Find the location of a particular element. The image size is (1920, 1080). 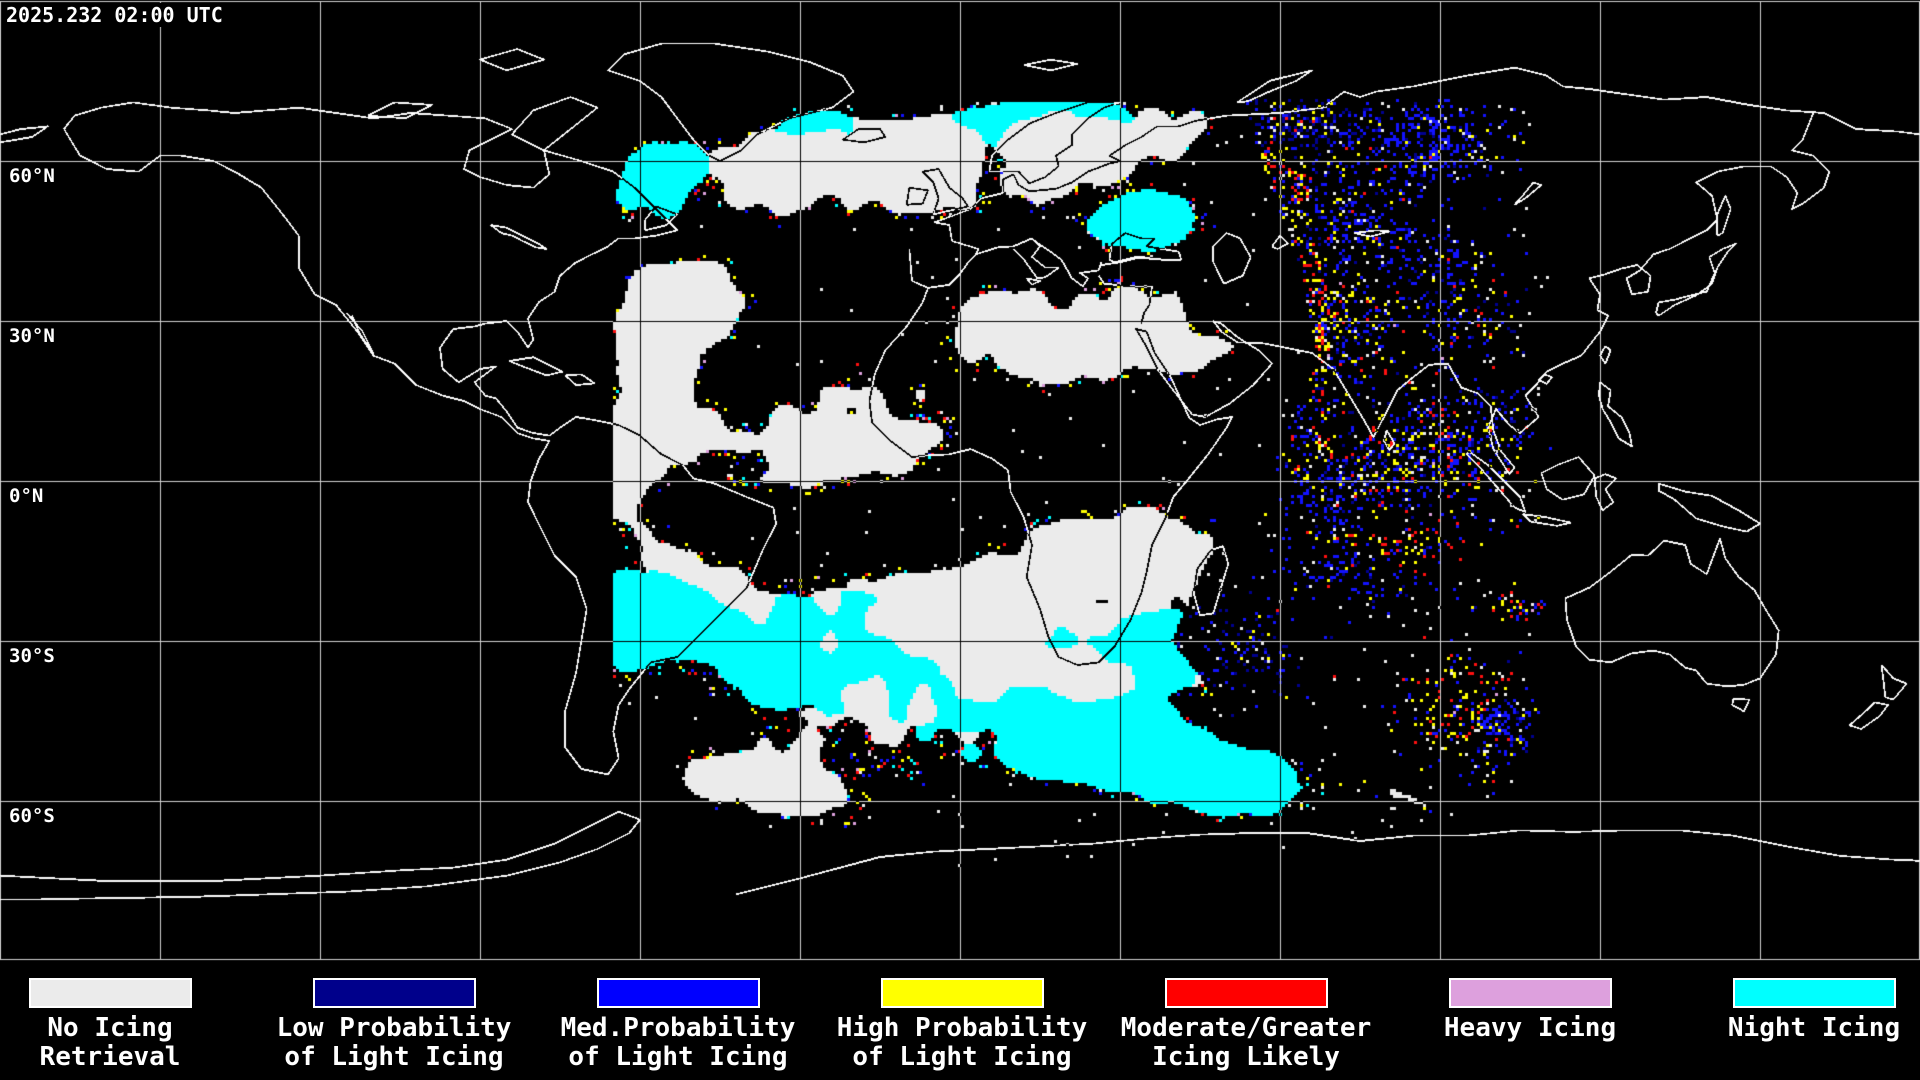

legend-label-line: Icing Likely is located at coordinates (1246, 1057).